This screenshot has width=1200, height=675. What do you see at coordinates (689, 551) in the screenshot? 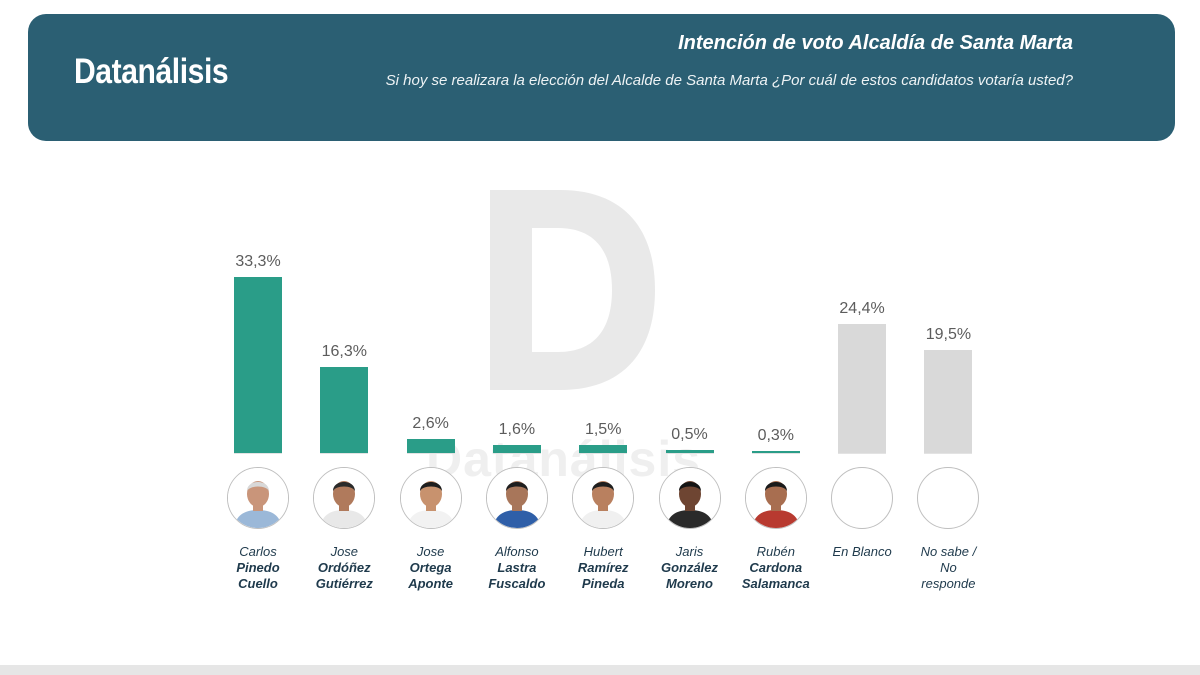
I see `candidate-first-name: Jaris` at bounding box center [689, 551].